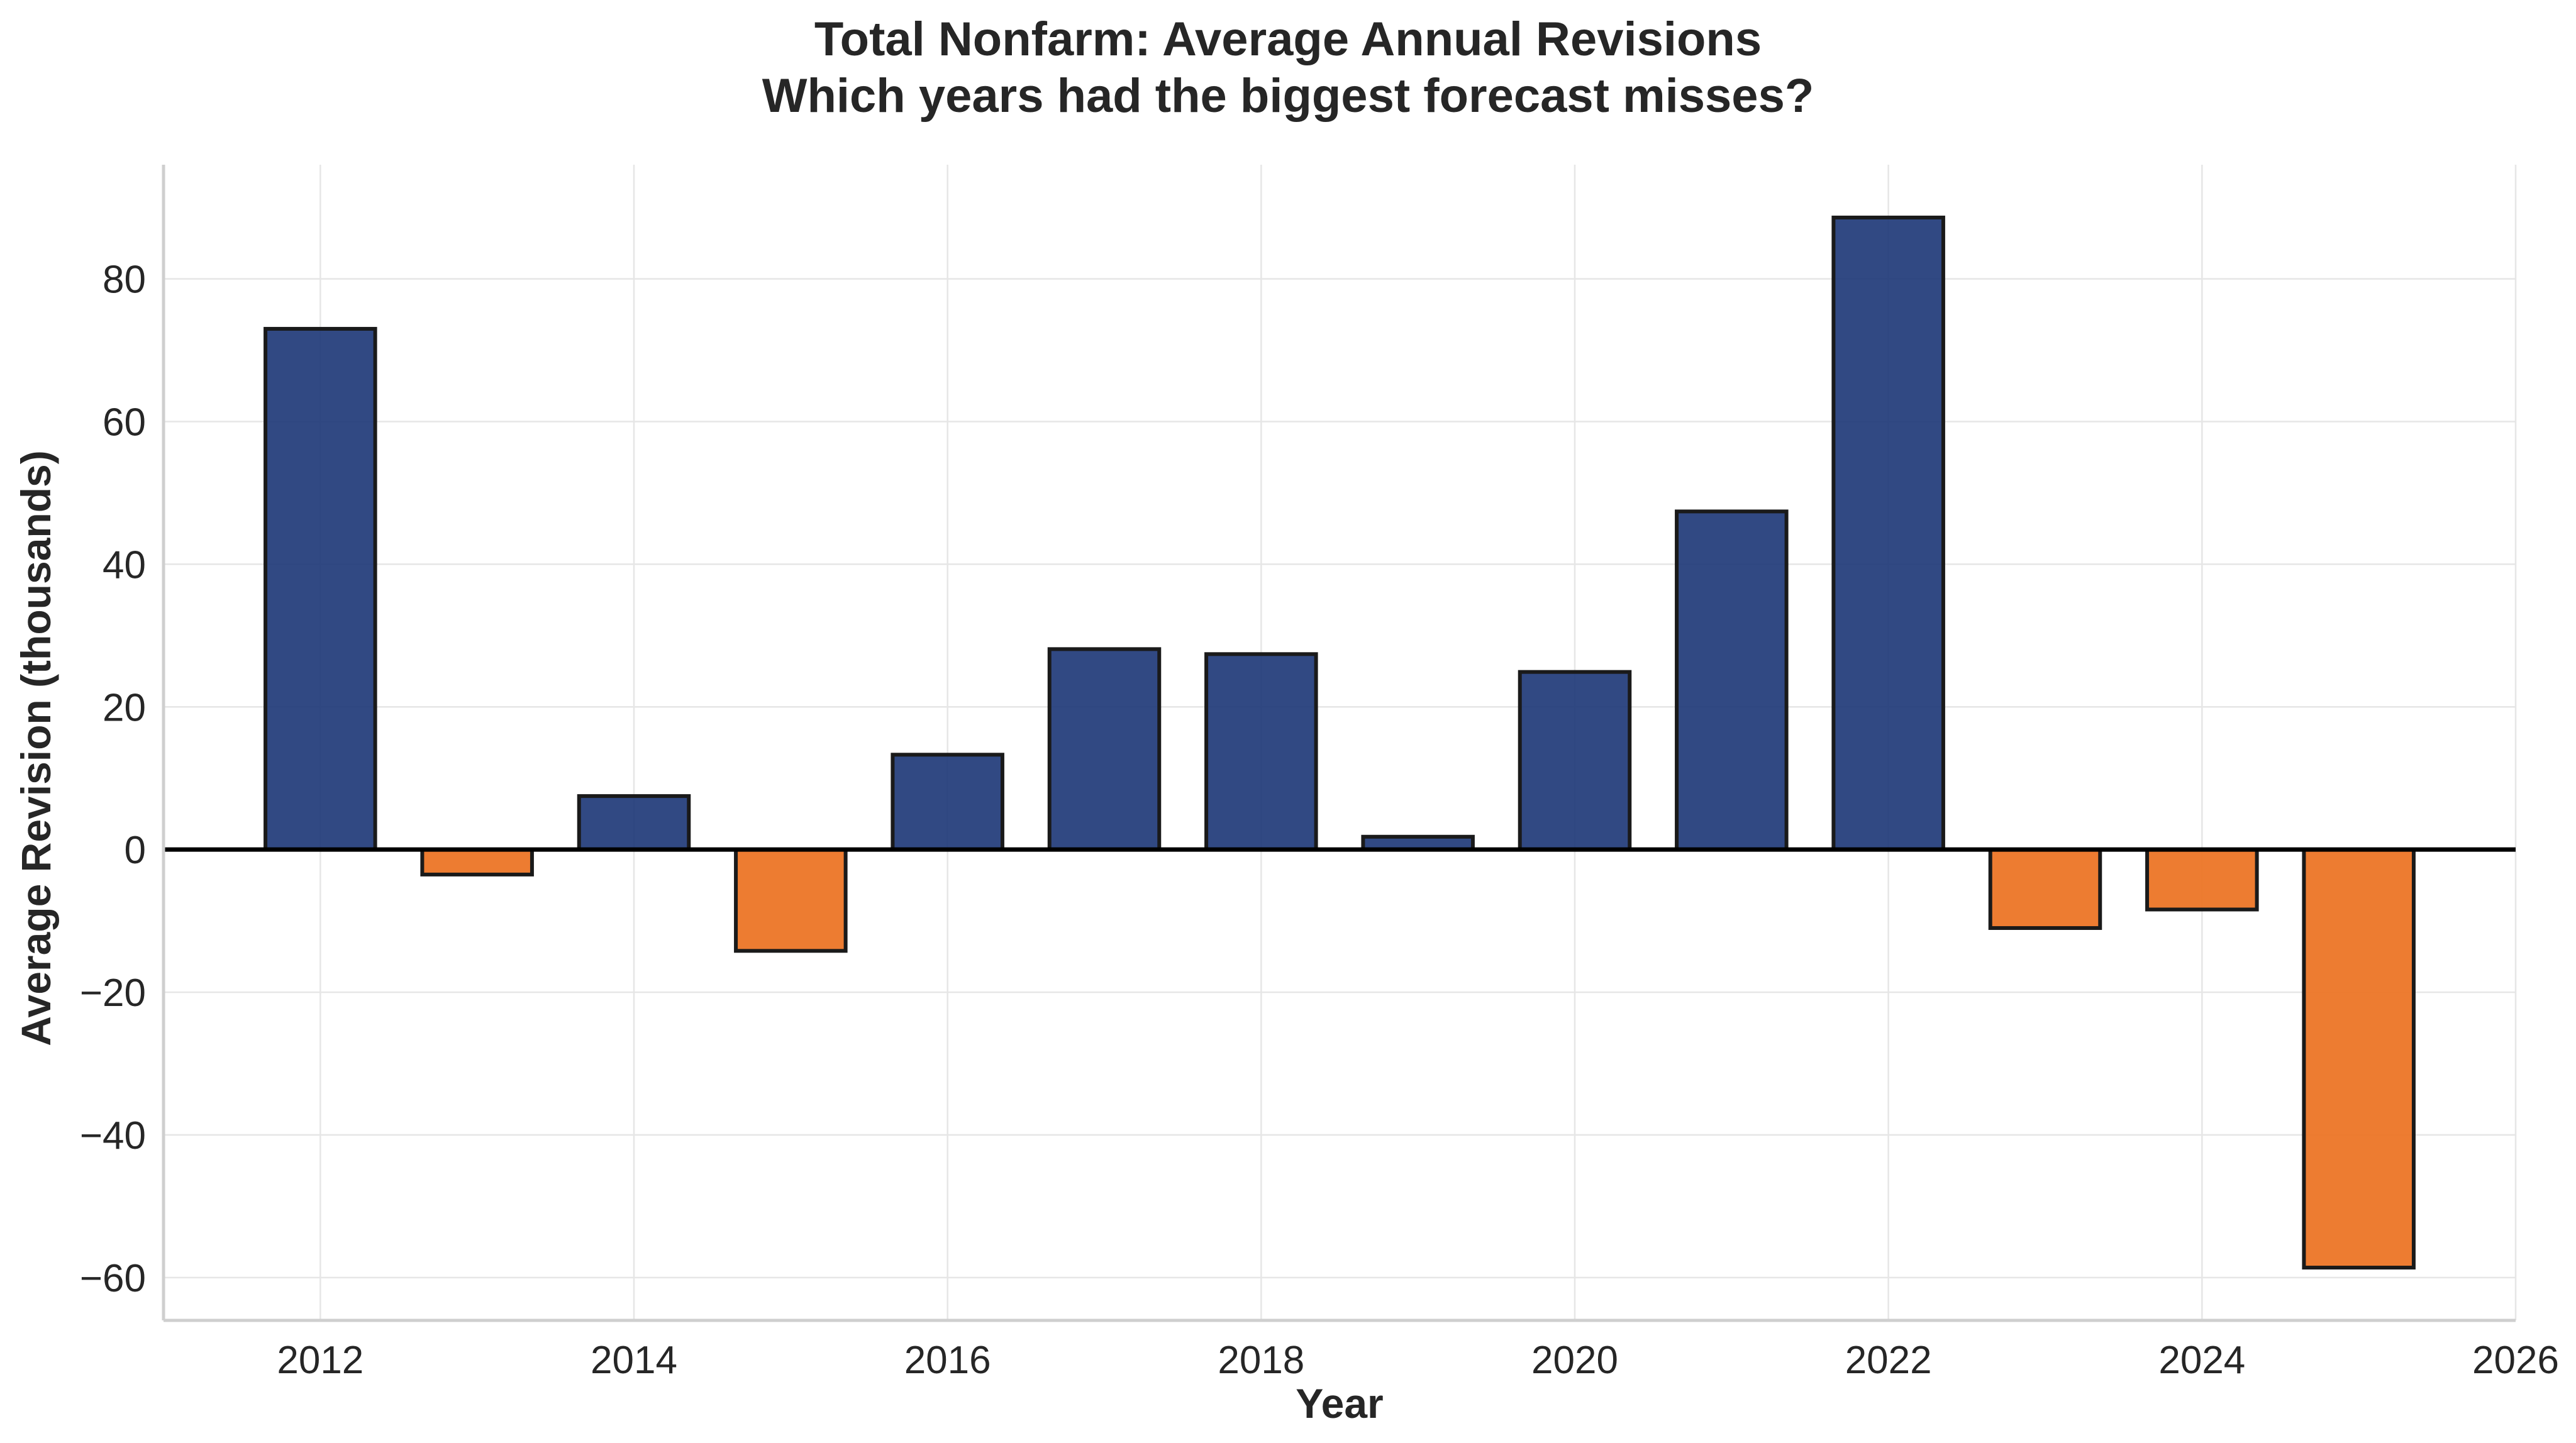  I want to click on bar-2017, so click(1104, 749).